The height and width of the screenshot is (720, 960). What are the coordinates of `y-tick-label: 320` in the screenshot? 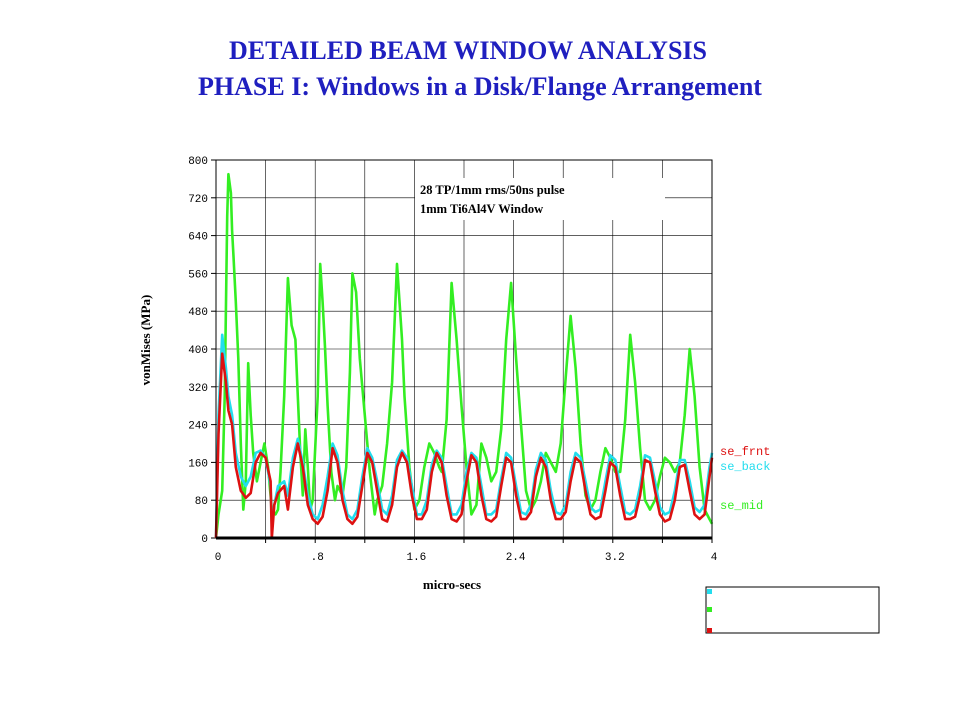 It's located at (198, 389).